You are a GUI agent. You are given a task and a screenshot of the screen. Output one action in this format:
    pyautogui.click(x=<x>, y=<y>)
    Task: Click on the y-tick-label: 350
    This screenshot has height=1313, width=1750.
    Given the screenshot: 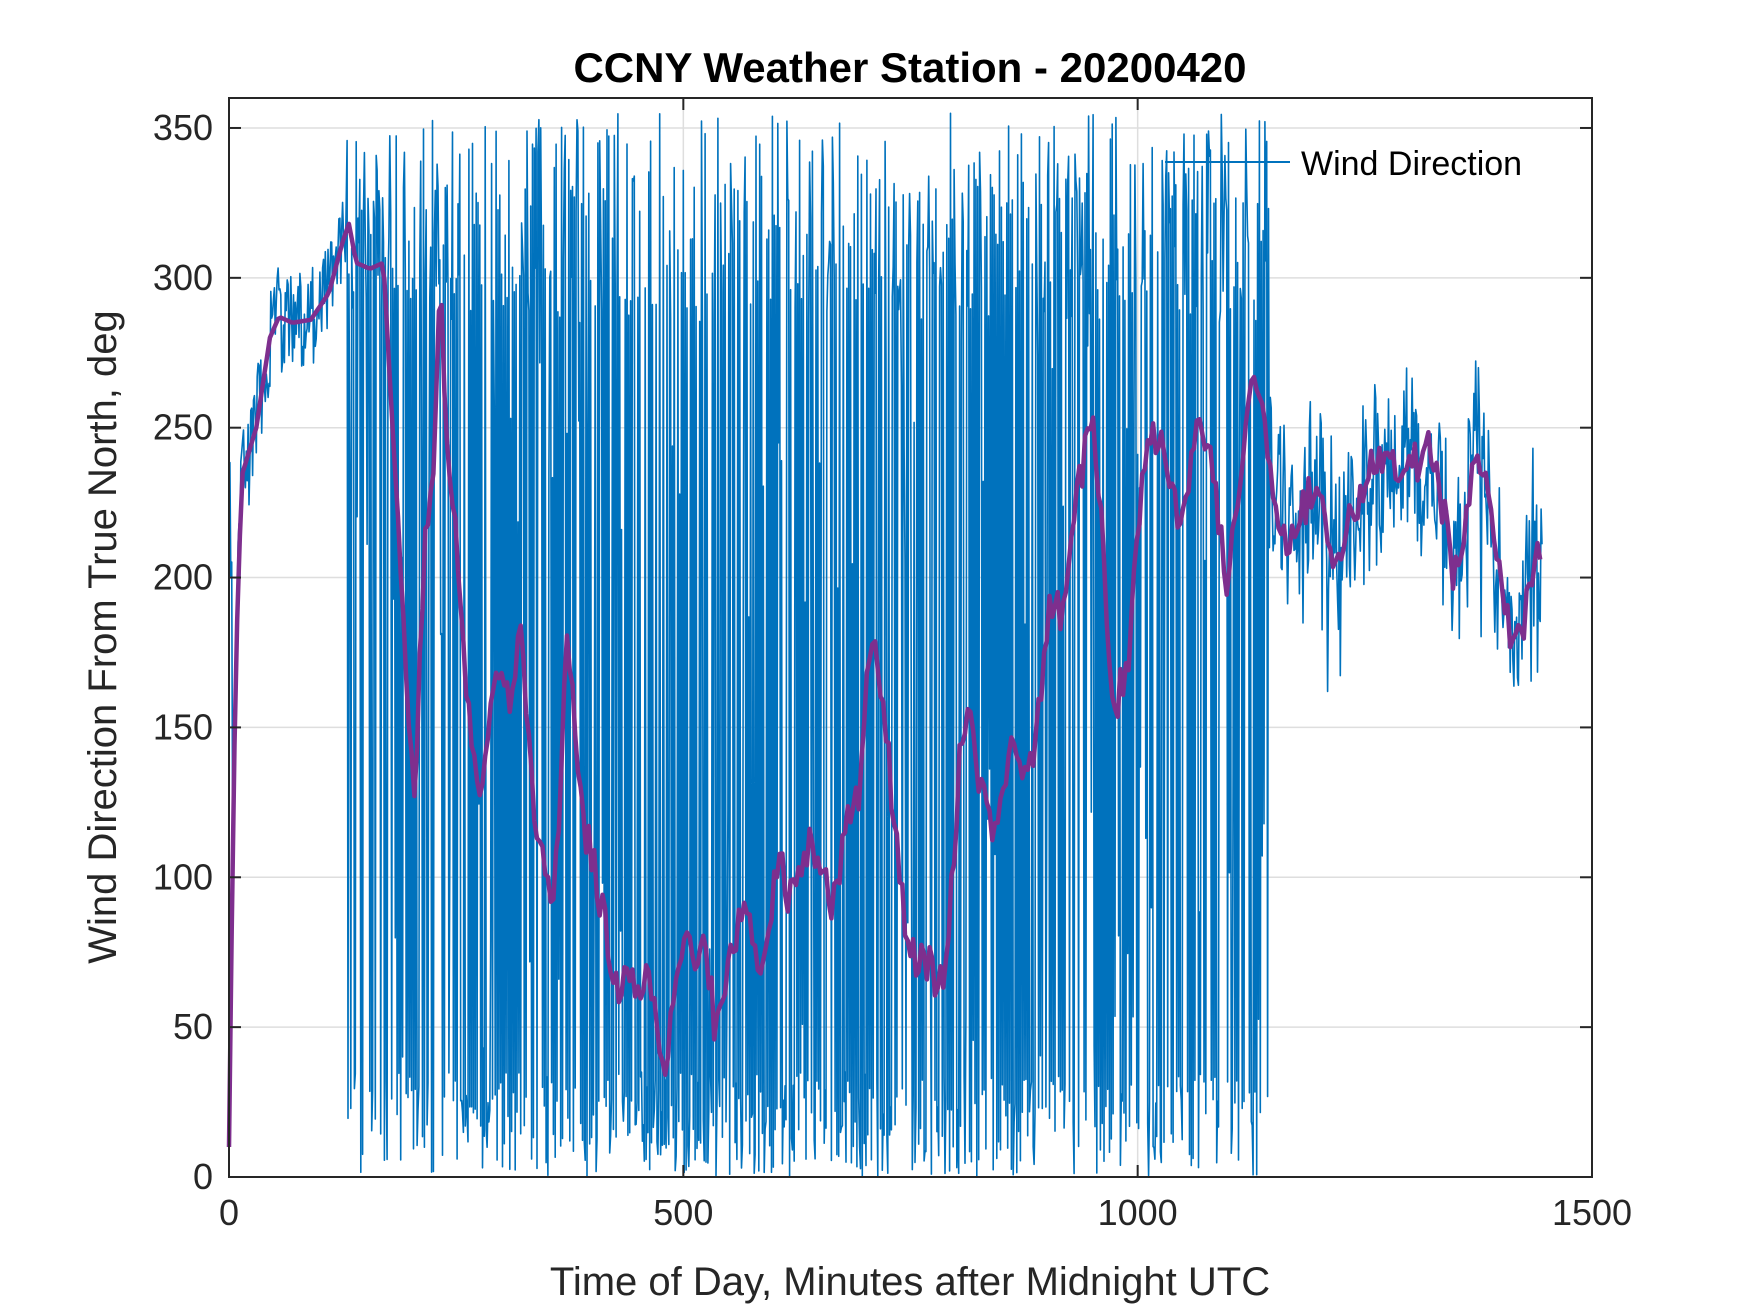 What is the action you would take?
    pyautogui.click(x=183, y=127)
    